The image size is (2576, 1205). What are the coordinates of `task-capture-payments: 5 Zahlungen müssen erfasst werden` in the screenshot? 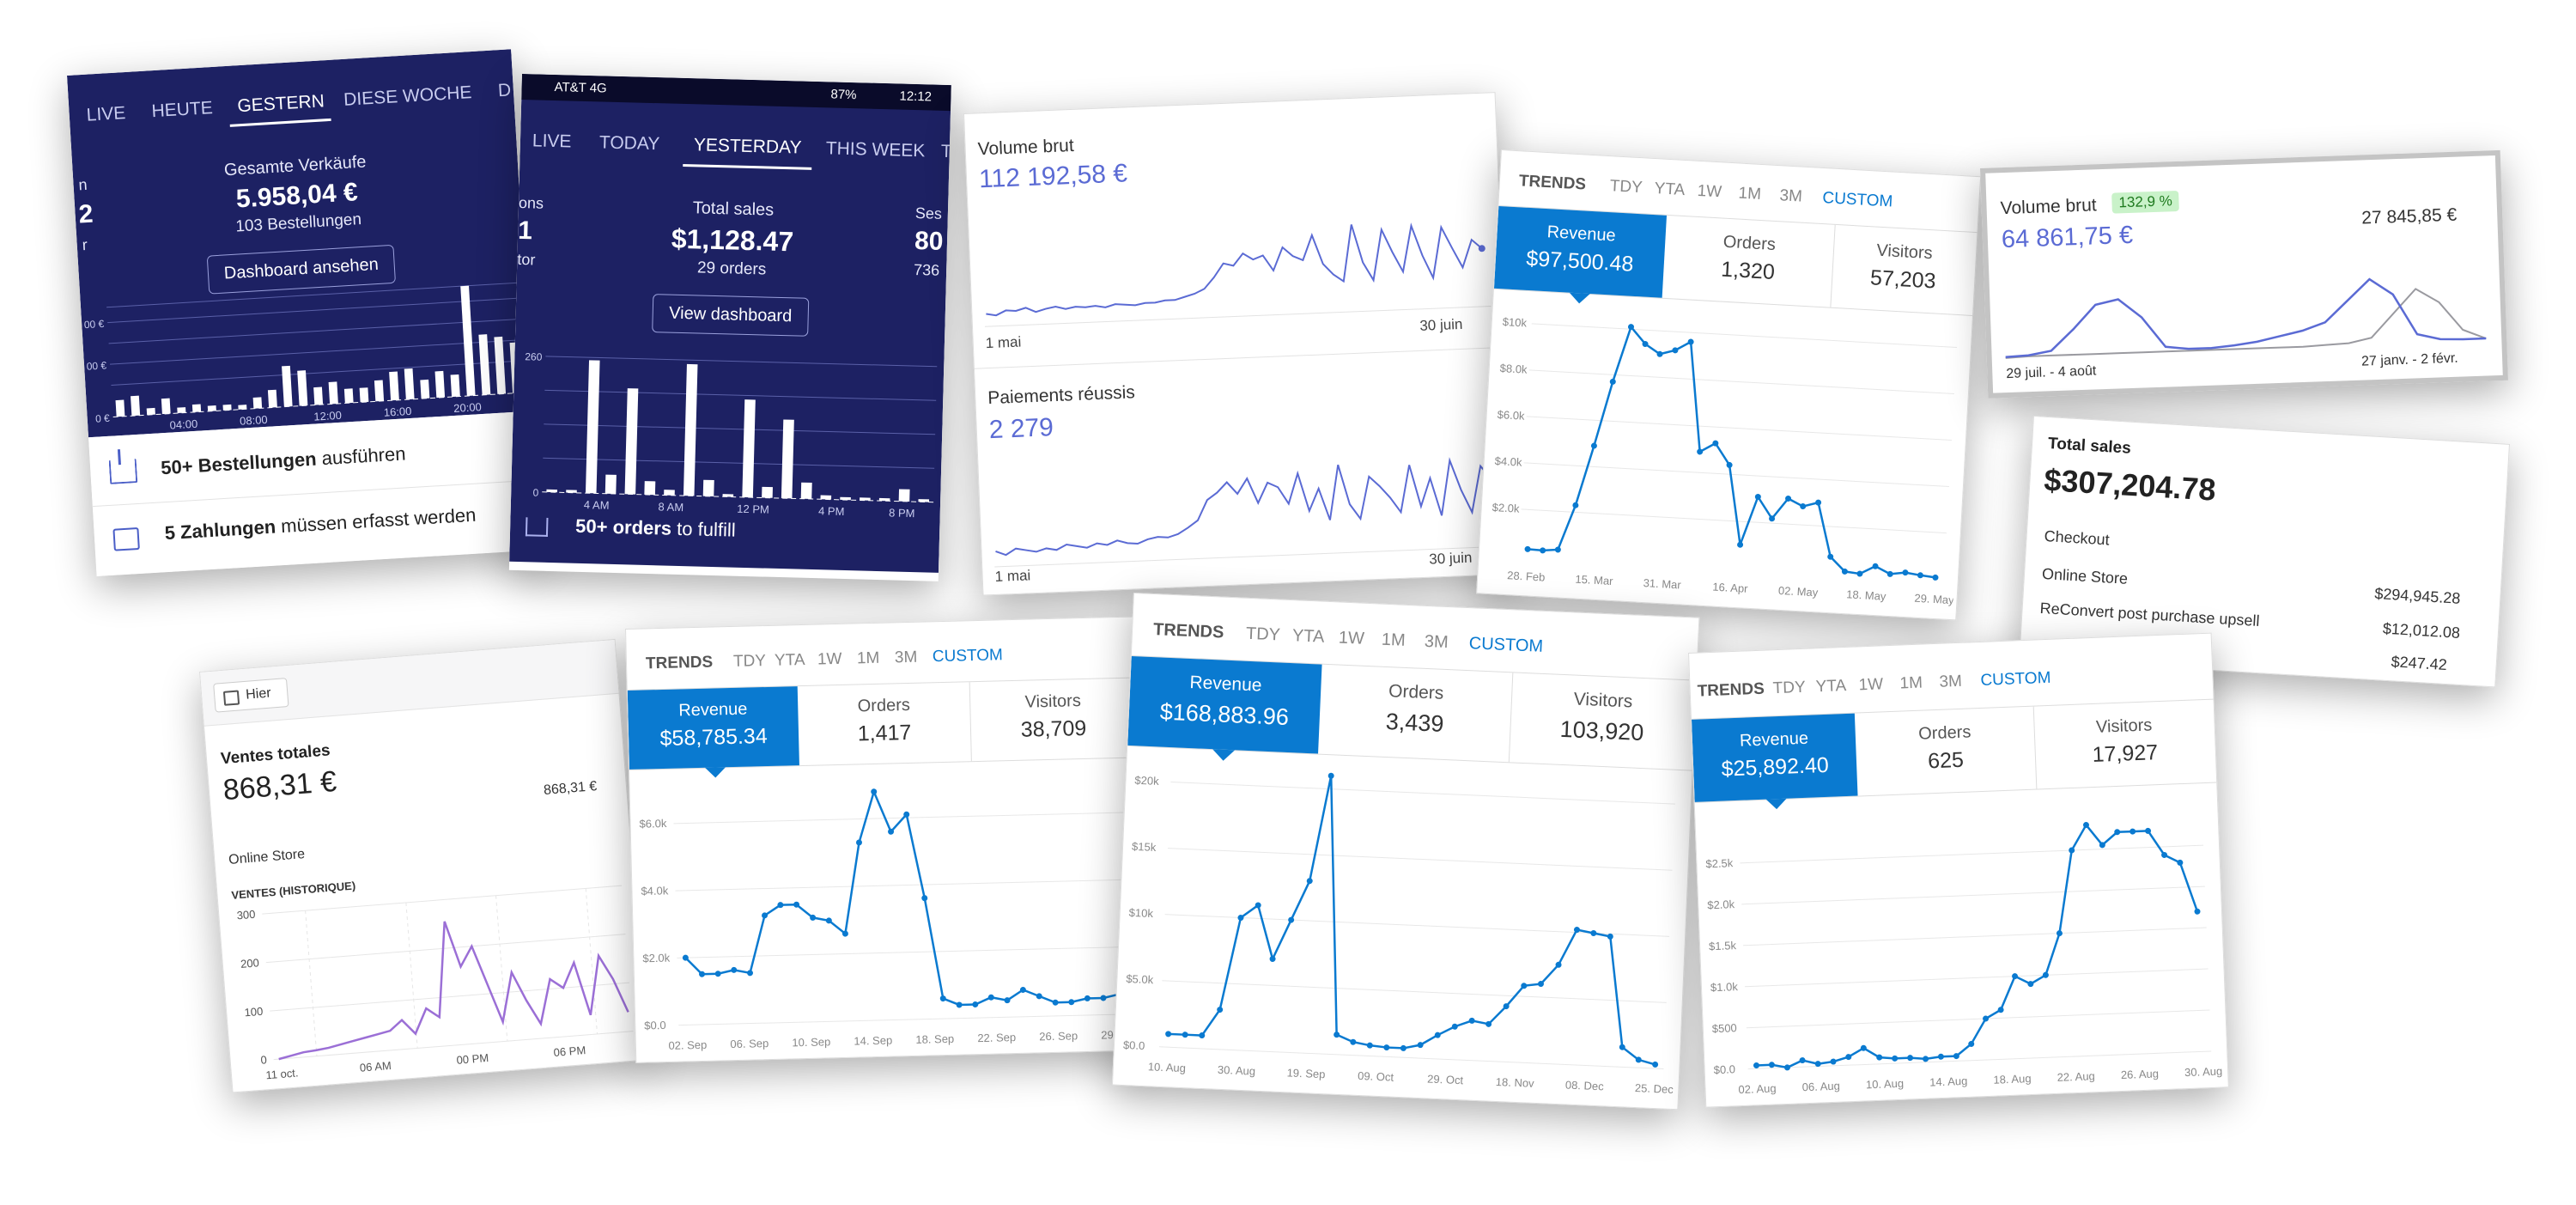 It's located at (321, 524).